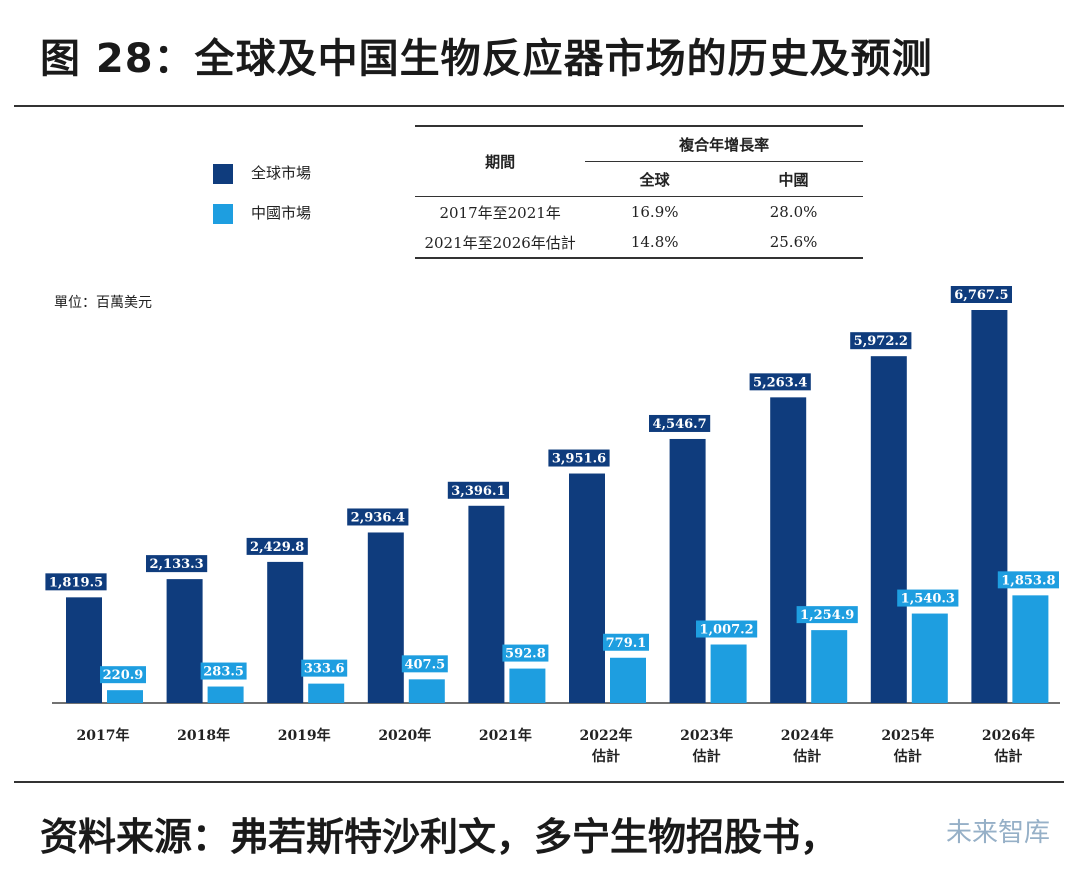 Image resolution: width=1080 pixels, height=877 pixels. I want to click on source-footer: 资料来源：弗若斯特沙利文，多宁生物招股书，, so click(439, 837).